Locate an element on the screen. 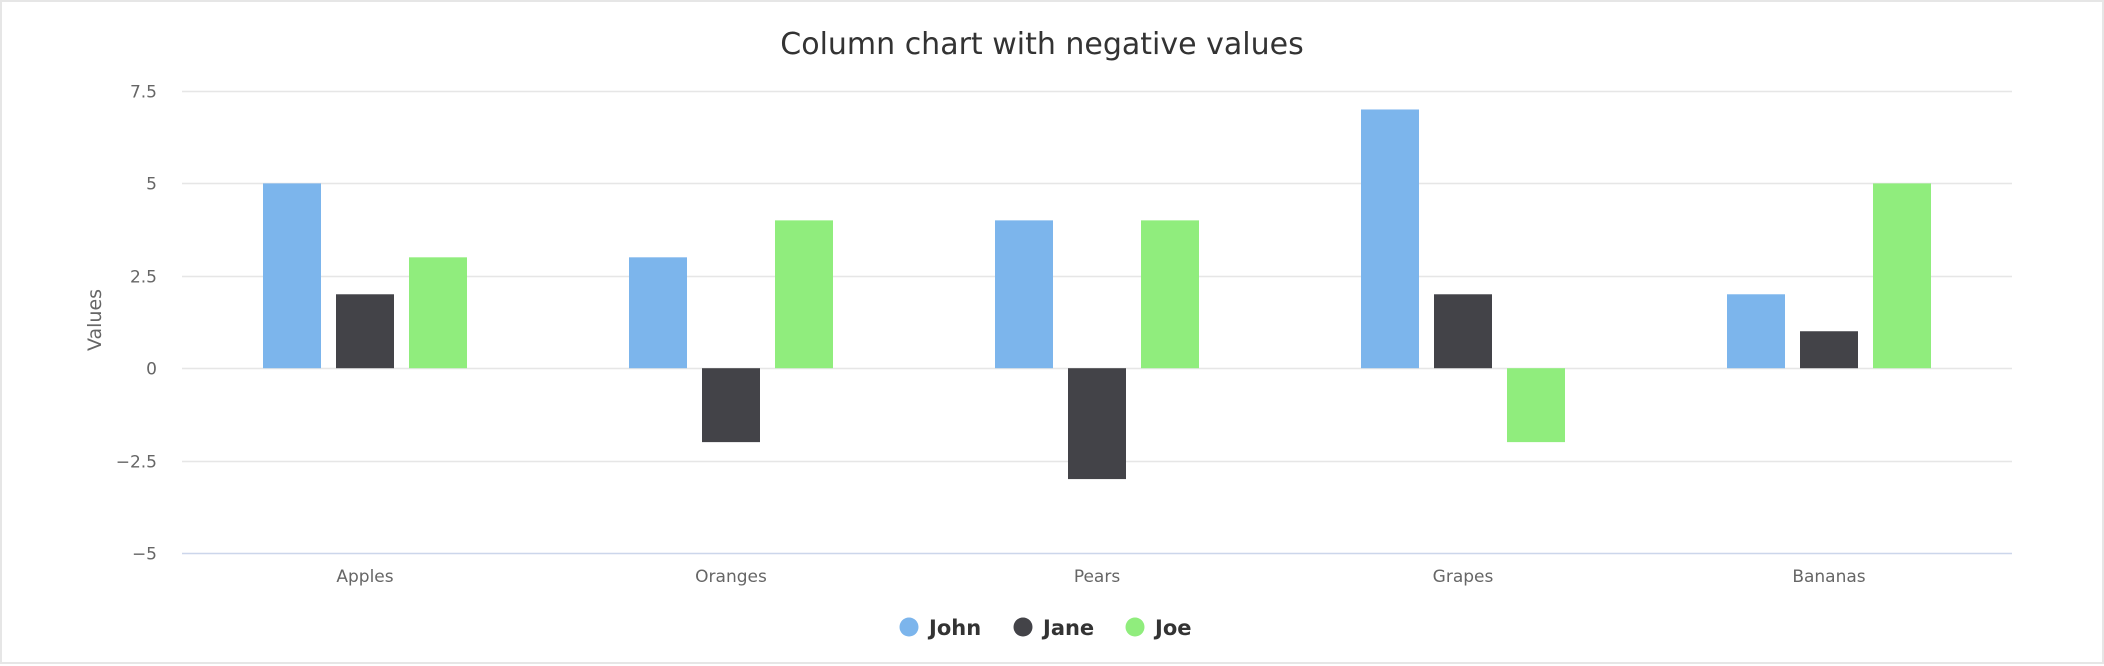 Image resolution: width=2104 pixels, height=666 pixels. chart-title: Column chart with negative values is located at coordinates (1041, 44).